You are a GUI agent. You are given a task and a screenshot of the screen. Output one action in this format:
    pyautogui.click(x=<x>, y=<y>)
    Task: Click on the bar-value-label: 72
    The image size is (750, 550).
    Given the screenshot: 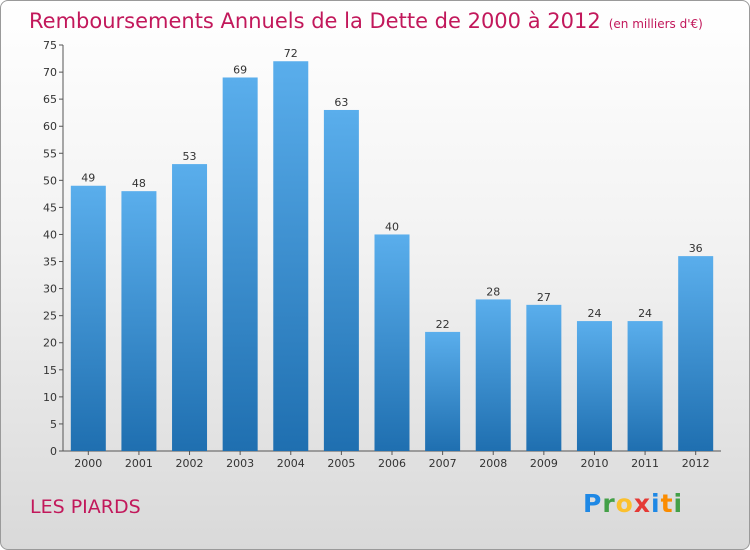 What is the action you would take?
    pyautogui.click(x=291, y=53)
    